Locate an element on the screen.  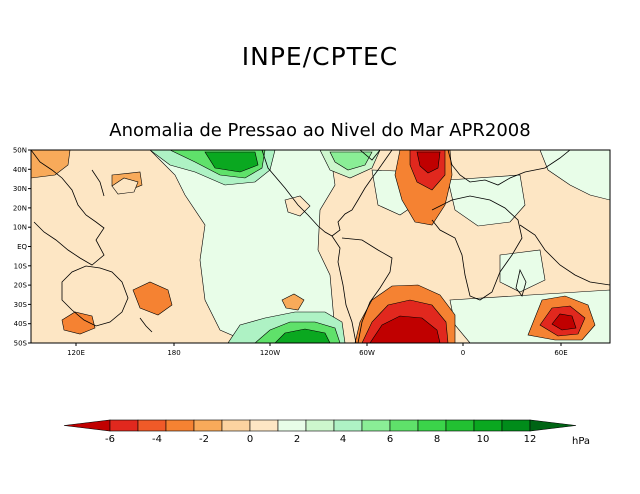
colorbar-tick-label: 10 is located at coordinates (483, 439).